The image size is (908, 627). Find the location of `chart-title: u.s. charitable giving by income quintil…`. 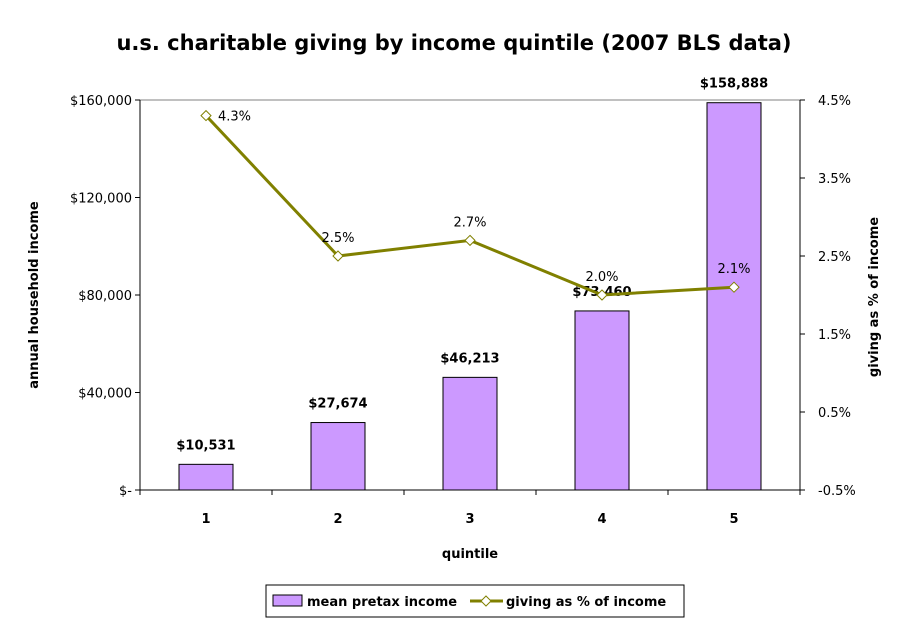

chart-title: u.s. charitable giving by income quintil… is located at coordinates (453, 43).